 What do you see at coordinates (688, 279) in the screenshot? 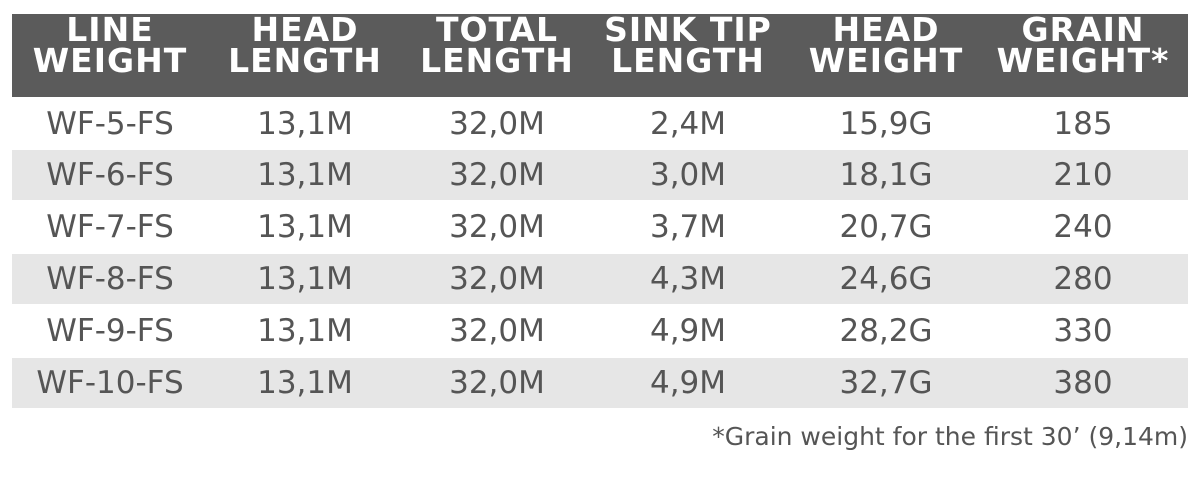
I see `table-cell: 4,3M` at bounding box center [688, 279].